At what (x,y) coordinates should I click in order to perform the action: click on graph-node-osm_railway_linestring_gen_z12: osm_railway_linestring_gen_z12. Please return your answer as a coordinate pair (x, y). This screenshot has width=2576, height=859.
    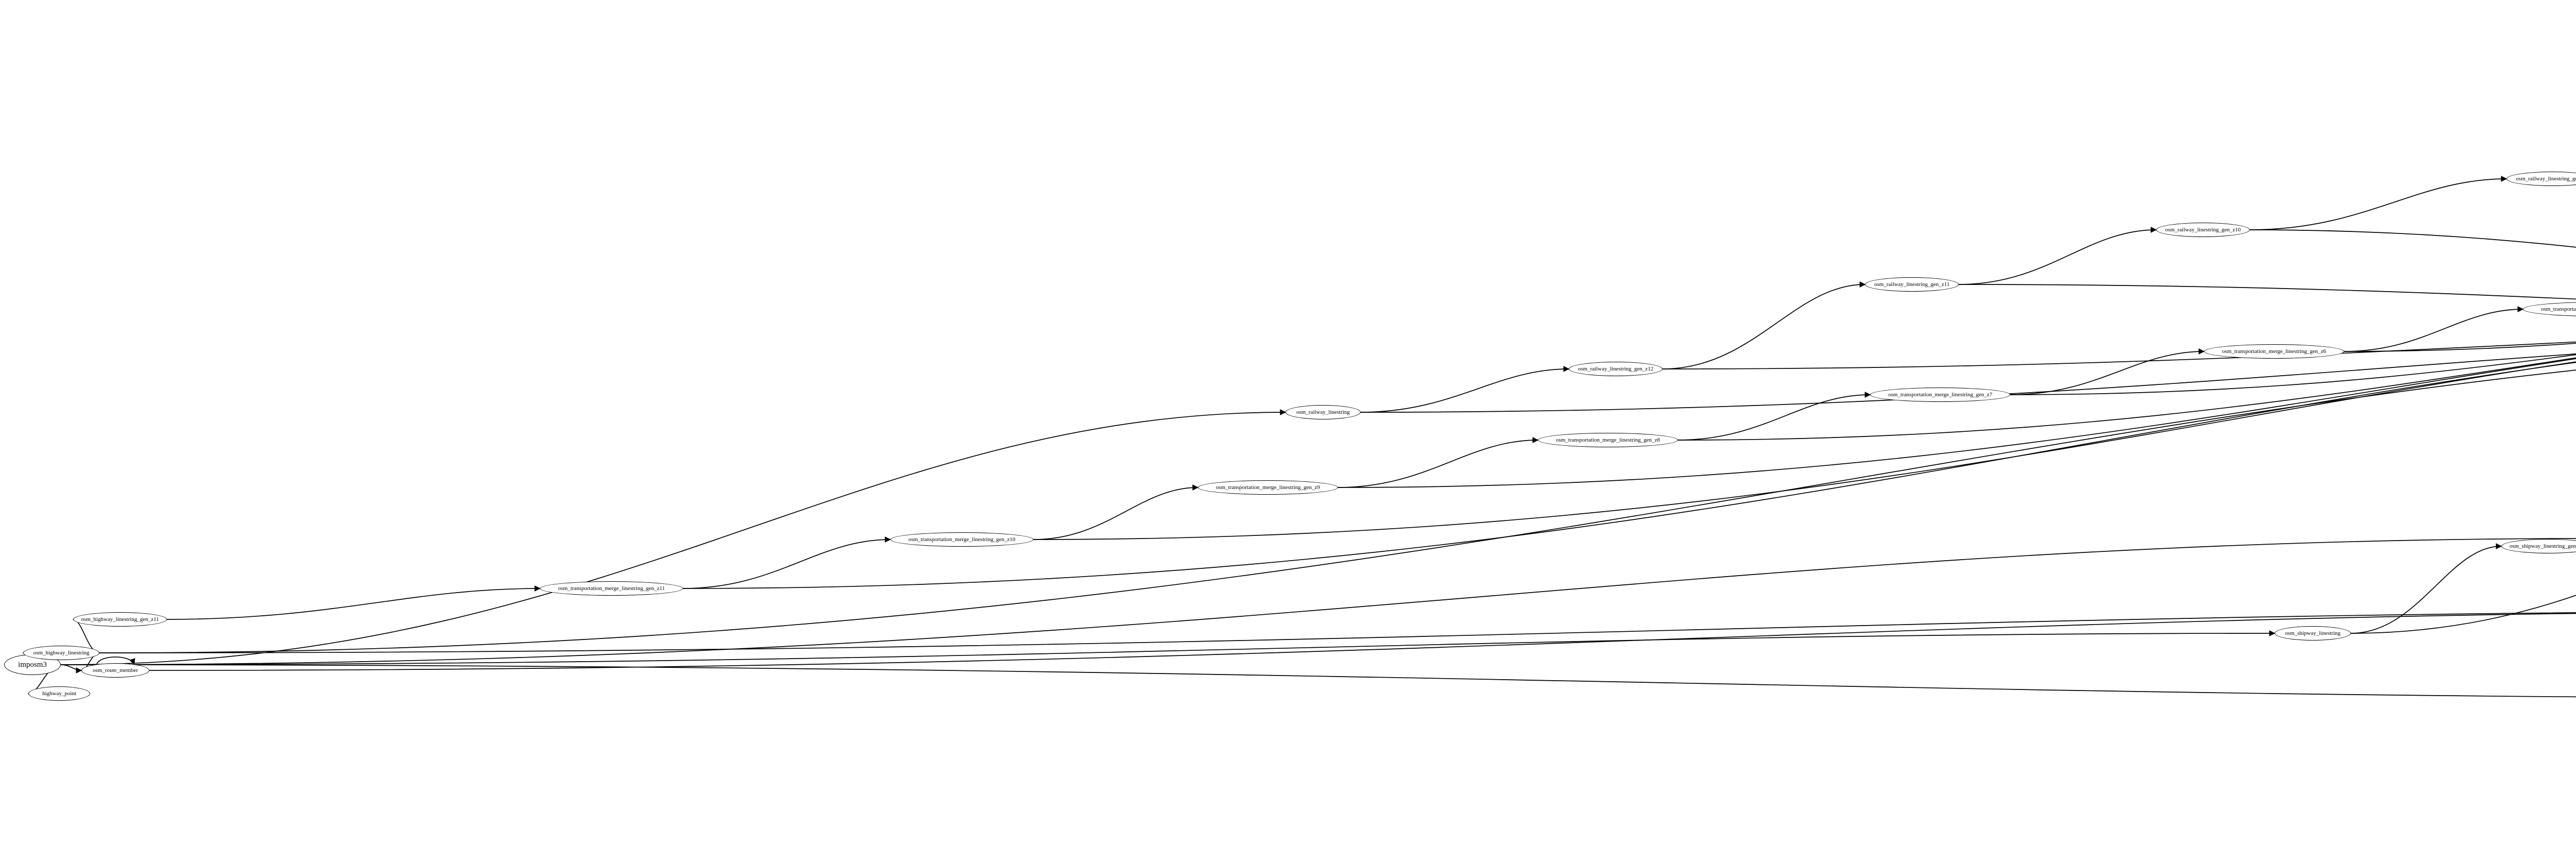
    Looking at the image, I should click on (1616, 369).